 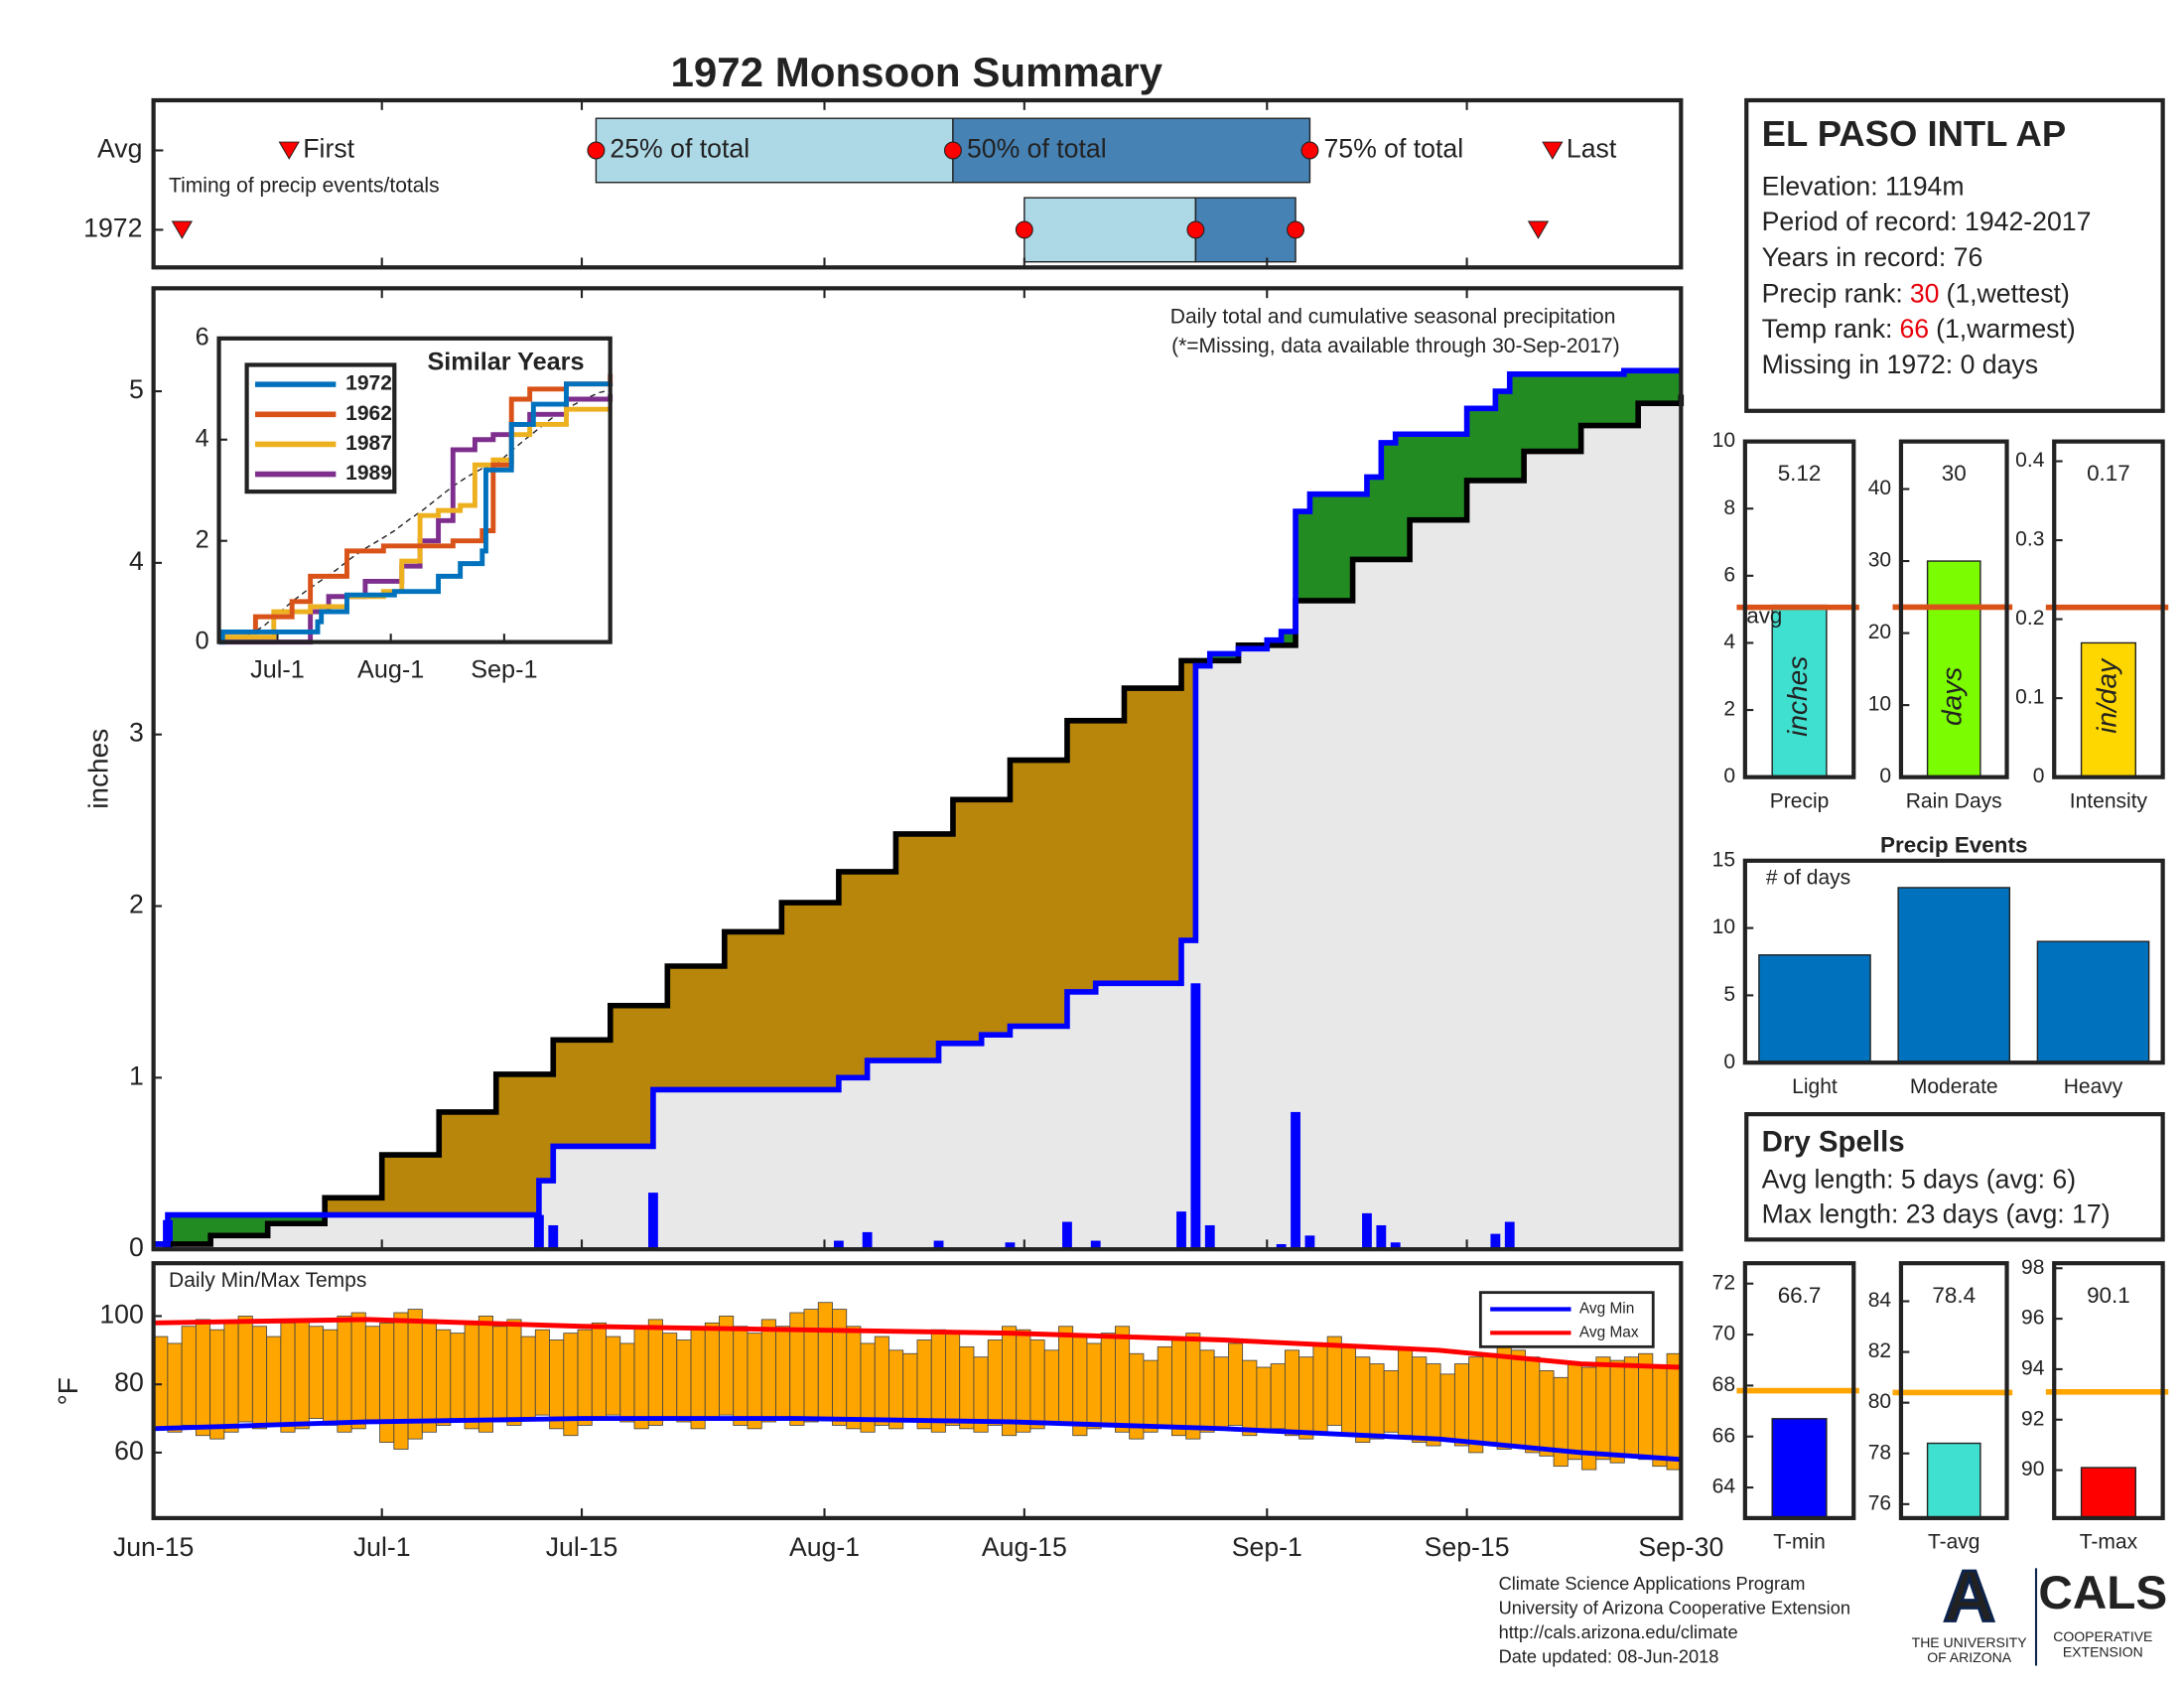 I want to click on average-dashed-line, so click(x=414, y=515).